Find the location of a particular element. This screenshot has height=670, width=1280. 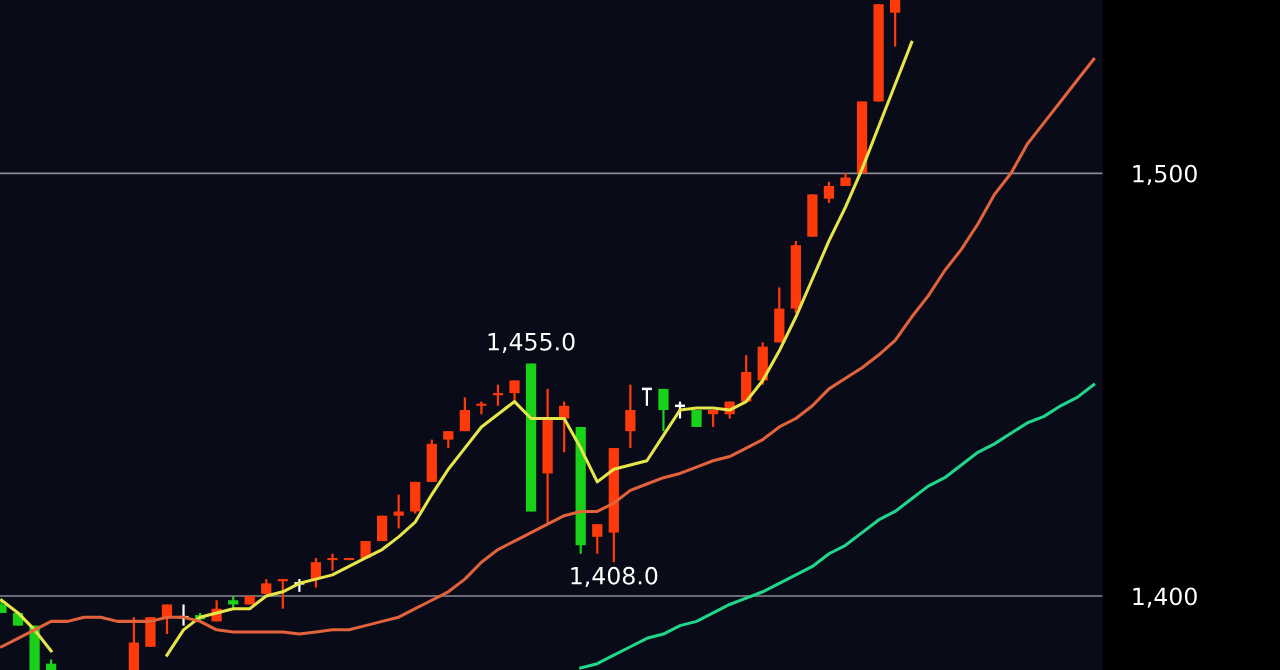

y-tick-label: 1,400 is located at coordinates (1165, 597).